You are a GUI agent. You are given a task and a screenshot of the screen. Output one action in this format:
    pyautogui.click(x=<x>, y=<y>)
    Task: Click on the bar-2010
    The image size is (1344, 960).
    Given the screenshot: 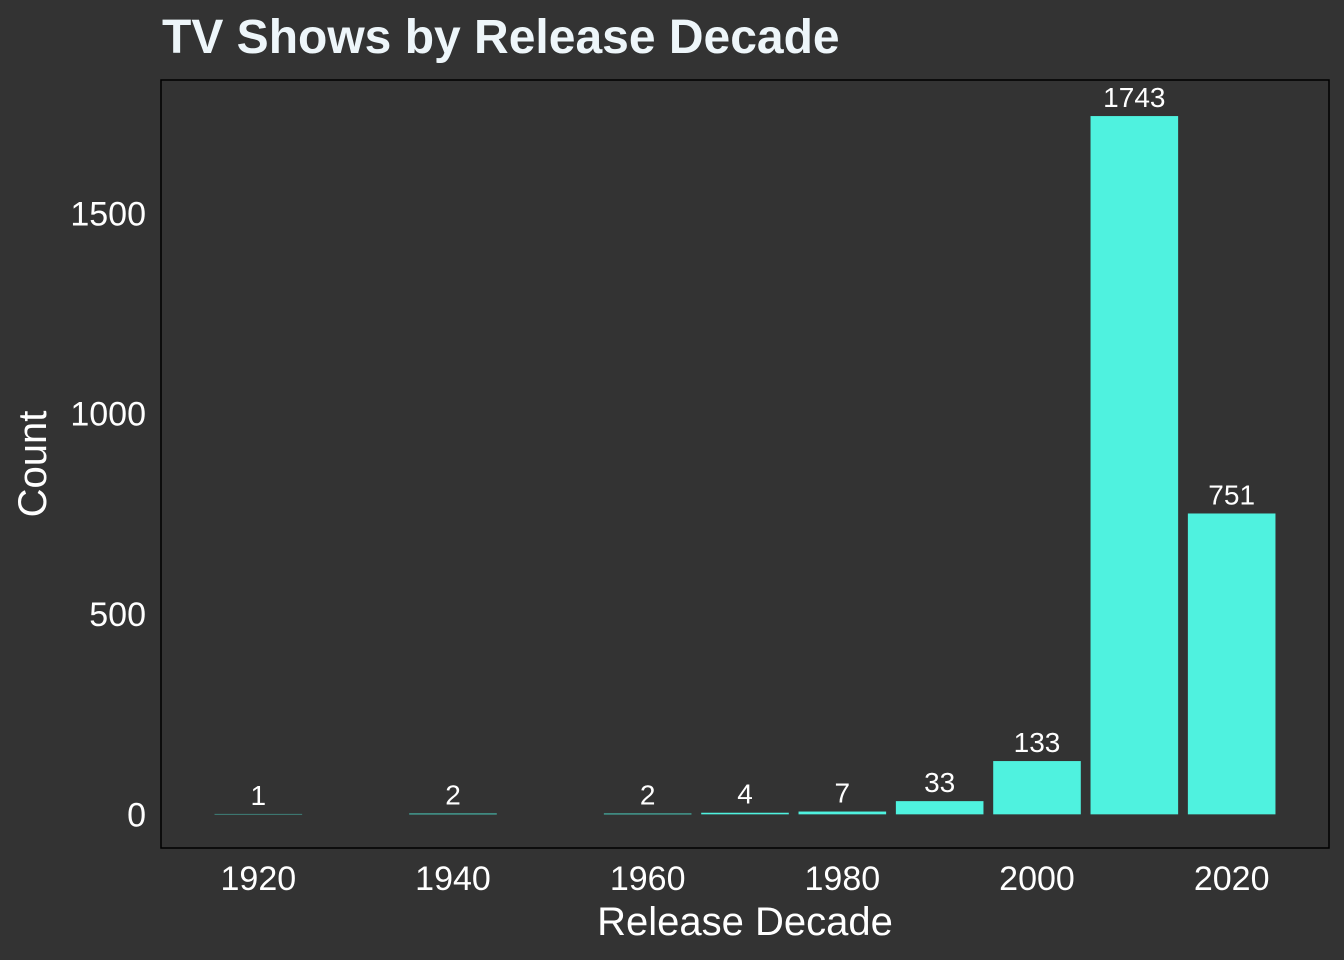 What is the action you would take?
    pyautogui.click(x=1134, y=465)
    